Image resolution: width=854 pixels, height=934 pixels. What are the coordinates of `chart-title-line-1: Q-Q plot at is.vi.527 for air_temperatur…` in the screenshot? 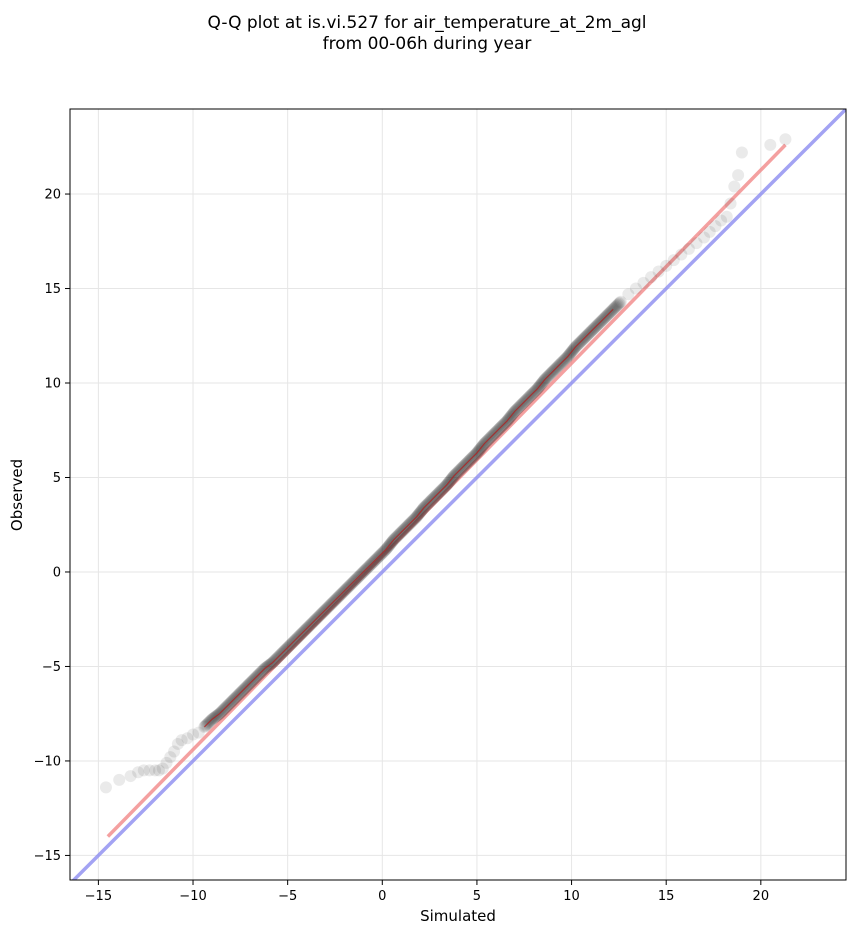 It's located at (427, 23).